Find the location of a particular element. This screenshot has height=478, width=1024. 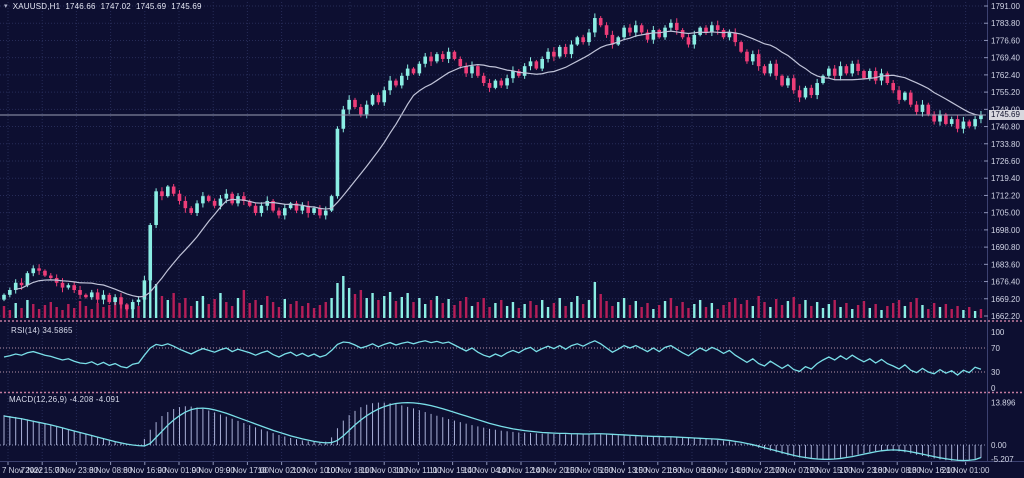

time-axis-label: 16 Nov 14:00 is located at coordinates (726, 470).